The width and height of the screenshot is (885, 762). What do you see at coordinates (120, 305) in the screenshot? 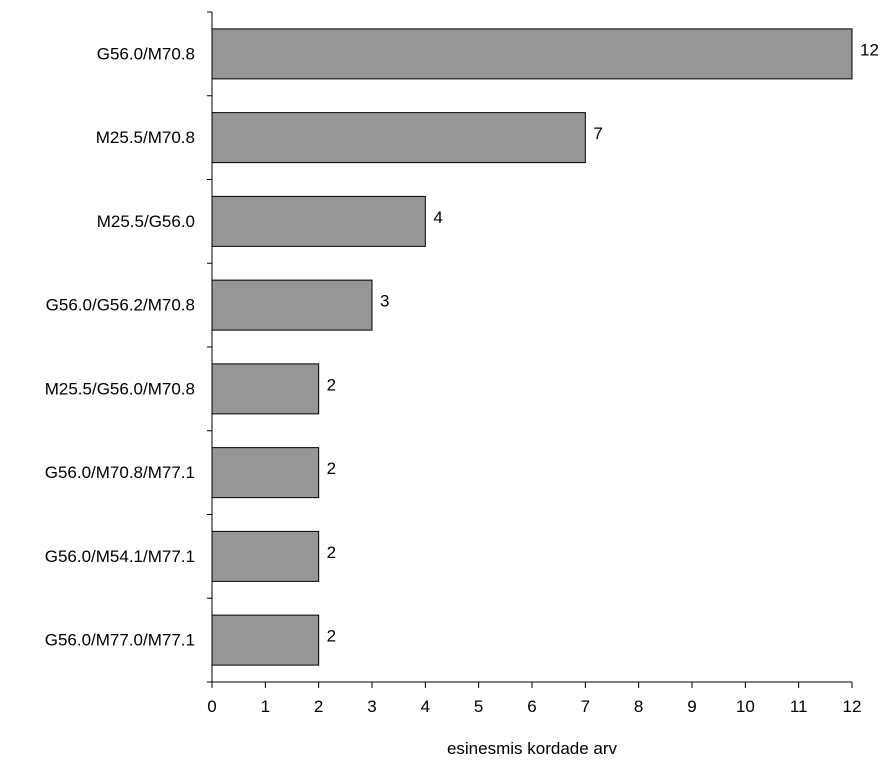
I see `category-label: G56.0/G56.2/M70.8` at bounding box center [120, 305].